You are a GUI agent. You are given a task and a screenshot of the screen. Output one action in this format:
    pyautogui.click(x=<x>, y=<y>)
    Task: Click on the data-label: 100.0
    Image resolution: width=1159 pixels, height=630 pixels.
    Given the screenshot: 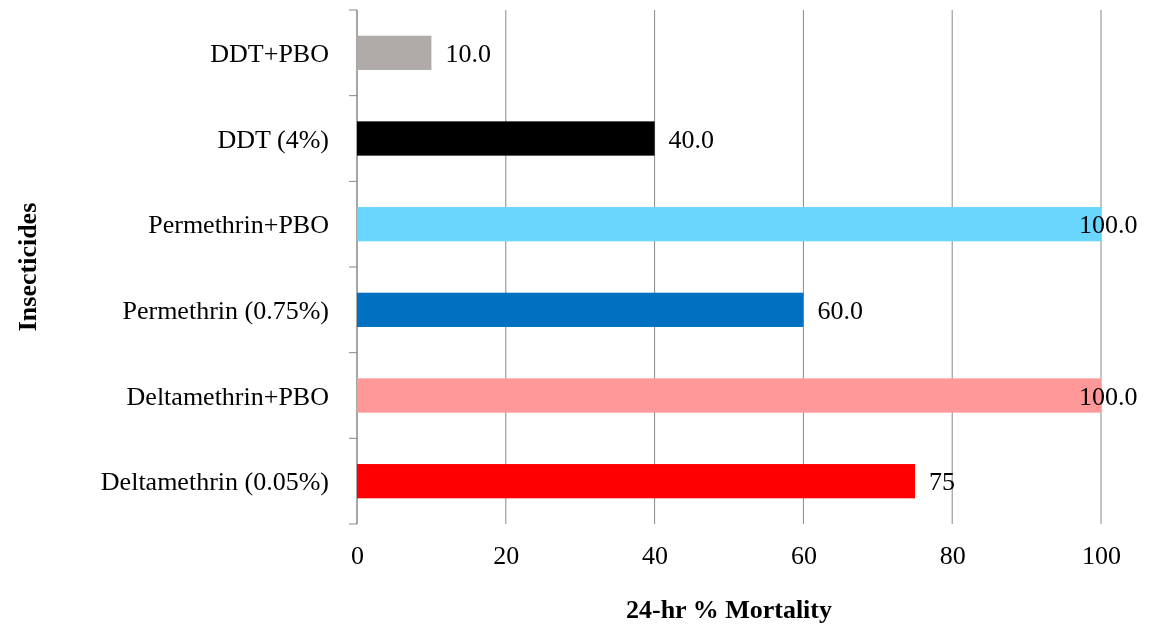 What is the action you would take?
    pyautogui.click(x=1108, y=396)
    